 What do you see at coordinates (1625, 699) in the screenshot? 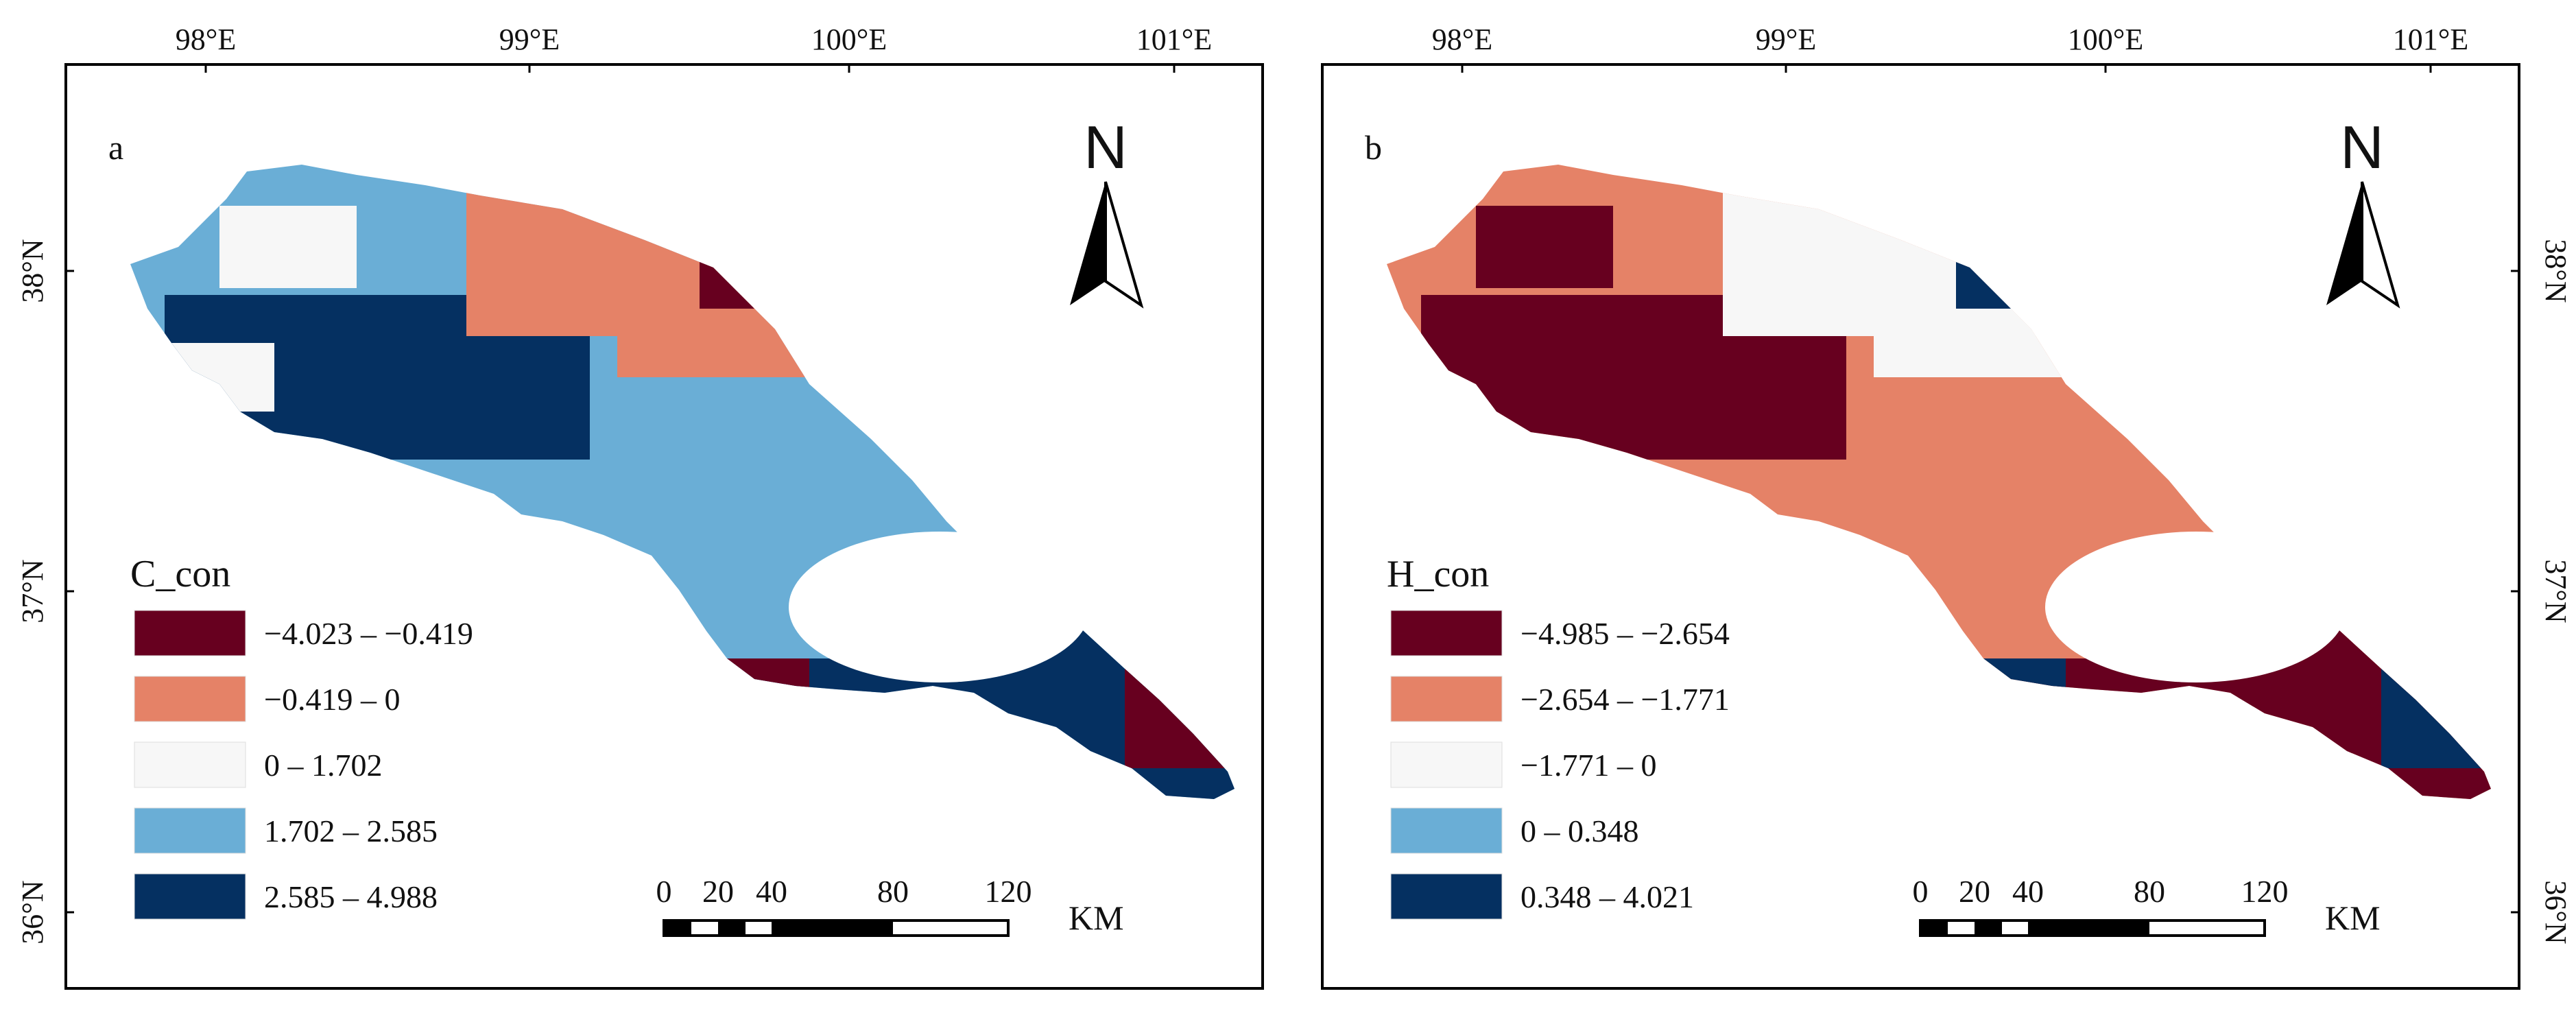
I see `legend-label: −2.654 – −1.771` at bounding box center [1625, 699].